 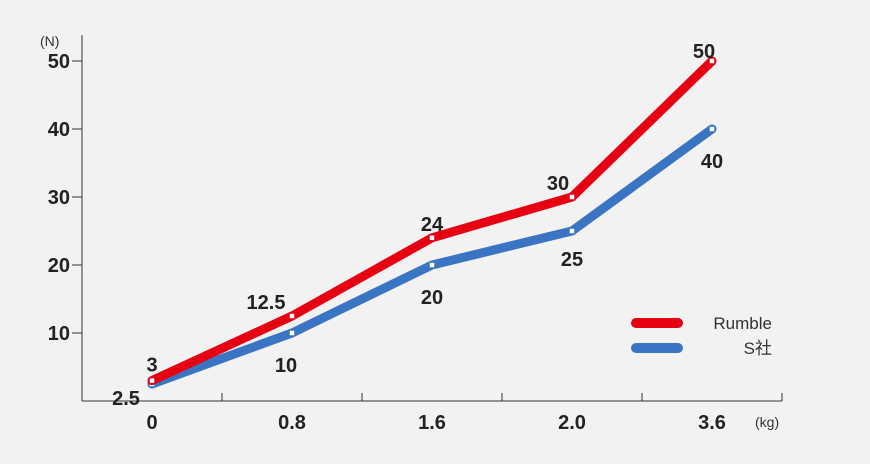 I want to click on data-label: 10, so click(x=286, y=366).